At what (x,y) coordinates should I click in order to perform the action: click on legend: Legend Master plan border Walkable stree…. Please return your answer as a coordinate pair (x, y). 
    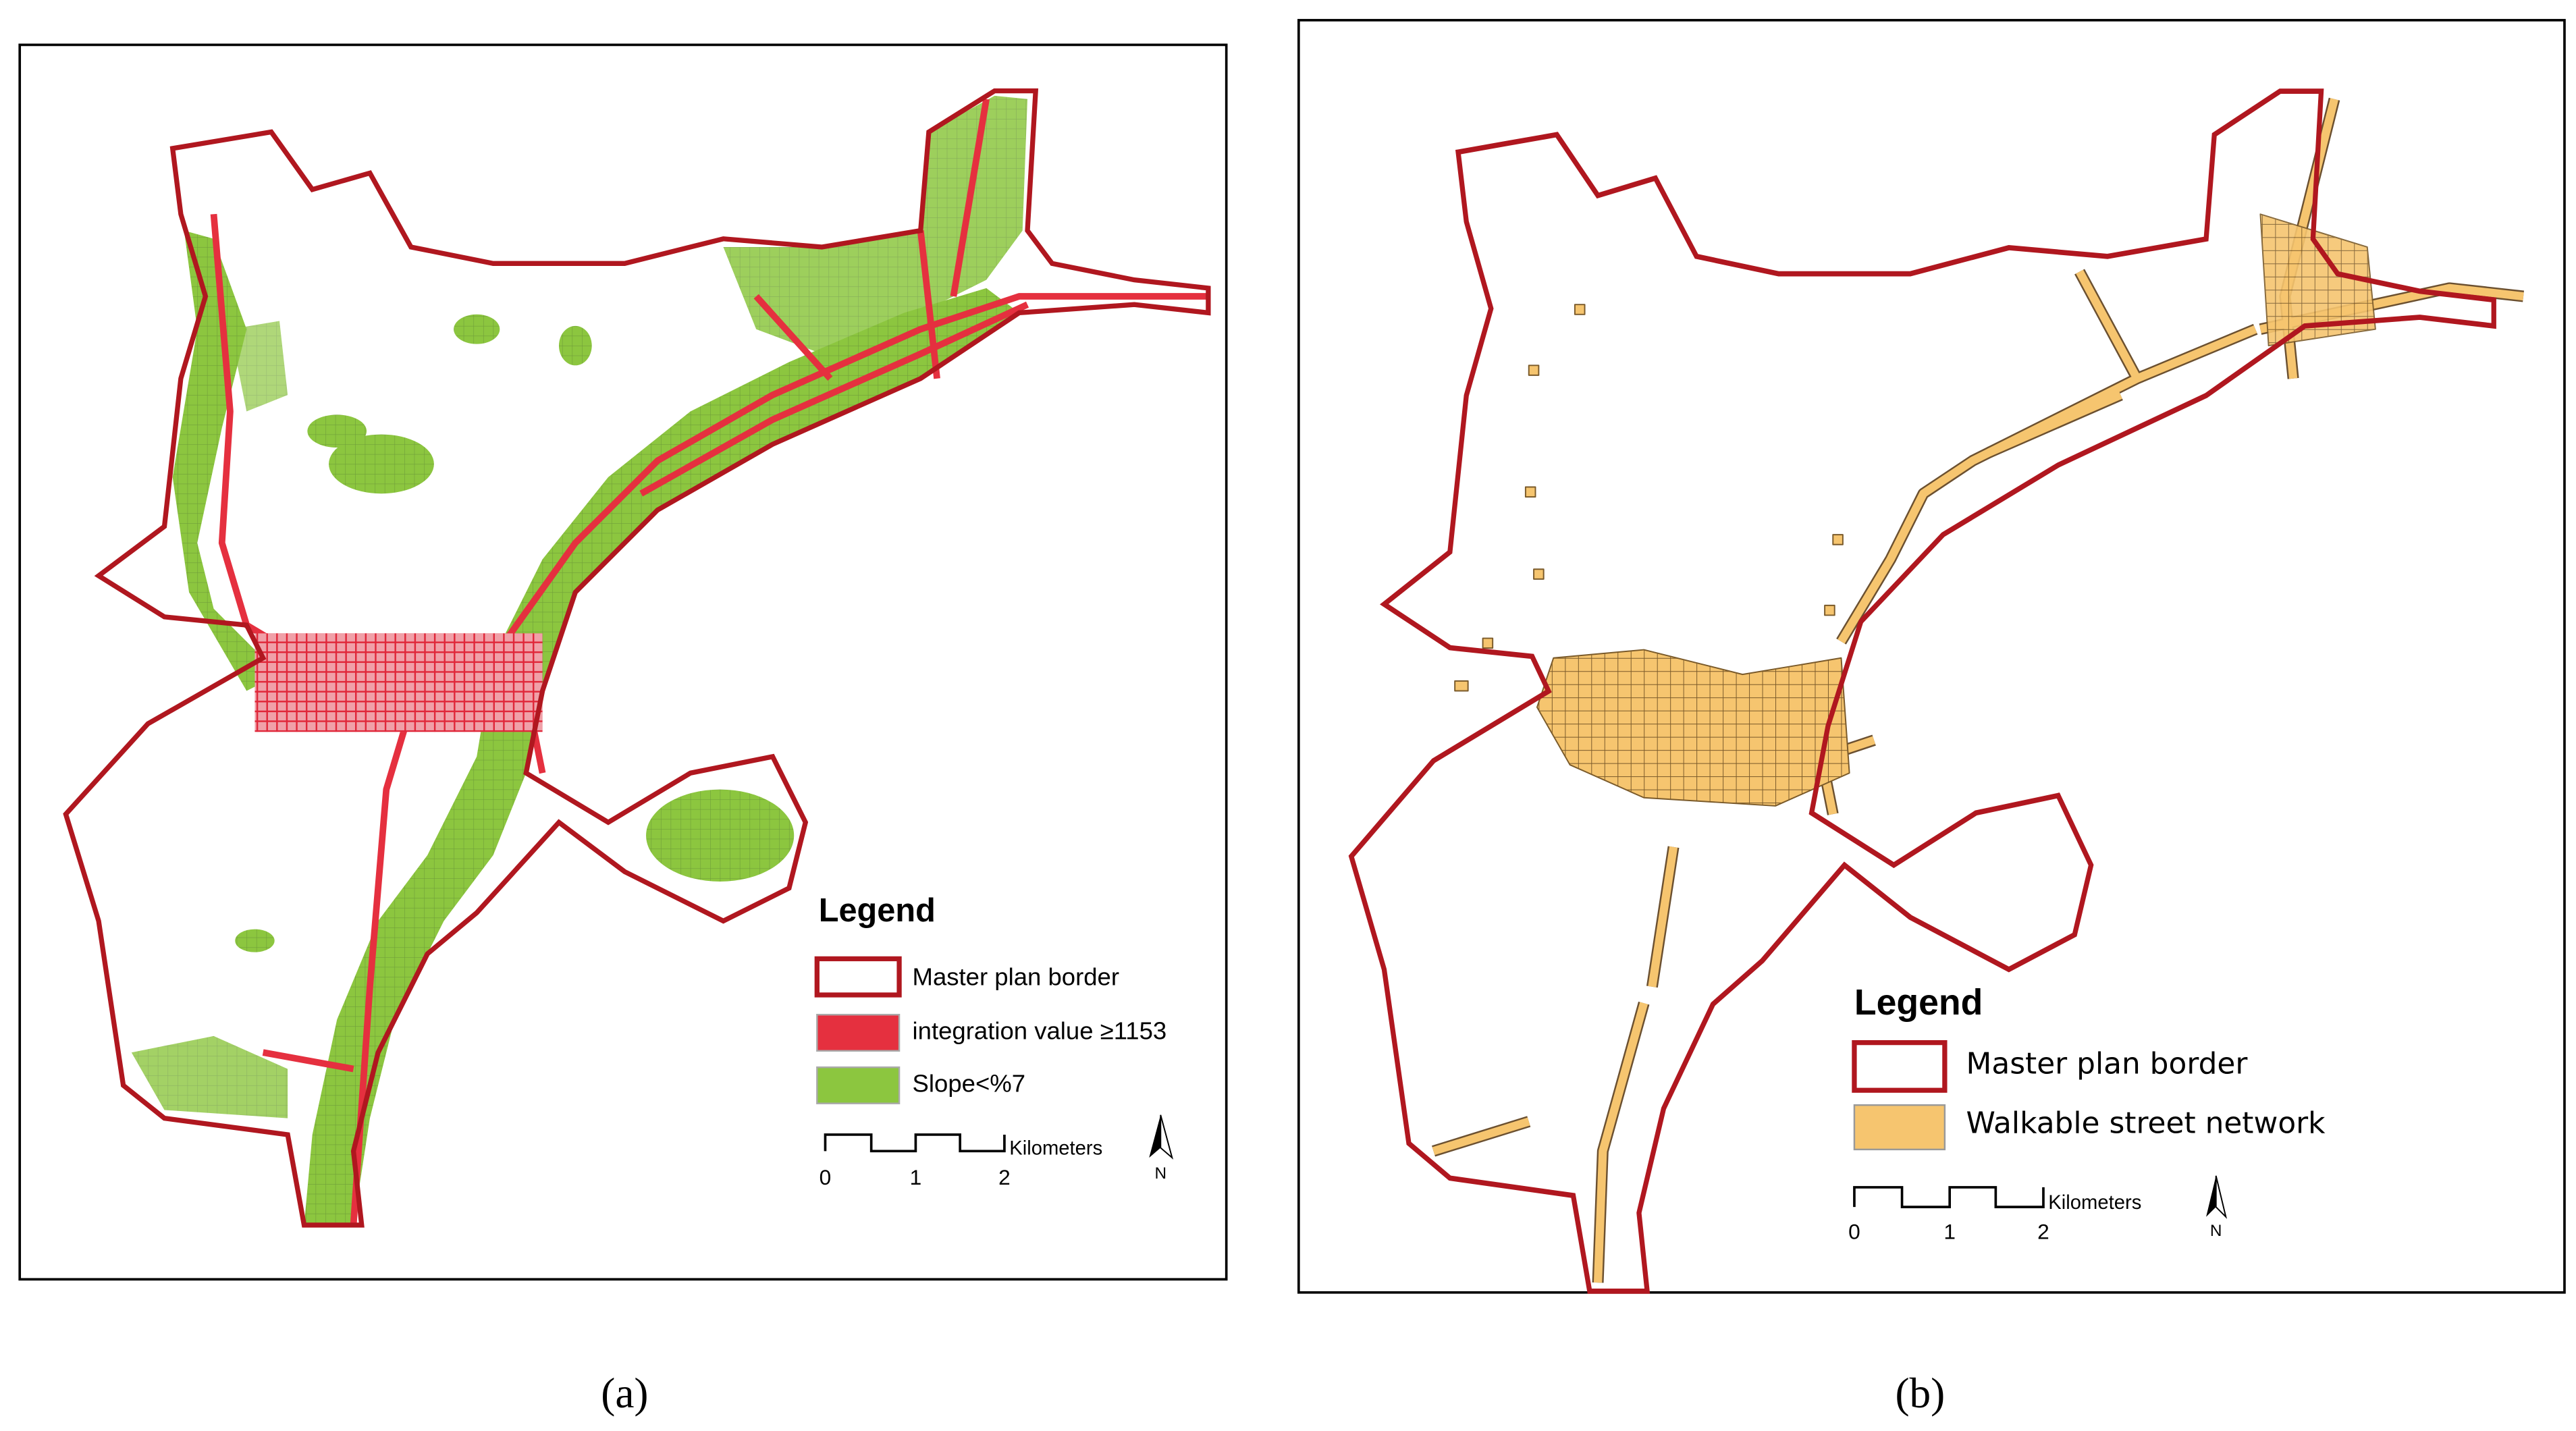
    Looking at the image, I should click on (2089, 1067).